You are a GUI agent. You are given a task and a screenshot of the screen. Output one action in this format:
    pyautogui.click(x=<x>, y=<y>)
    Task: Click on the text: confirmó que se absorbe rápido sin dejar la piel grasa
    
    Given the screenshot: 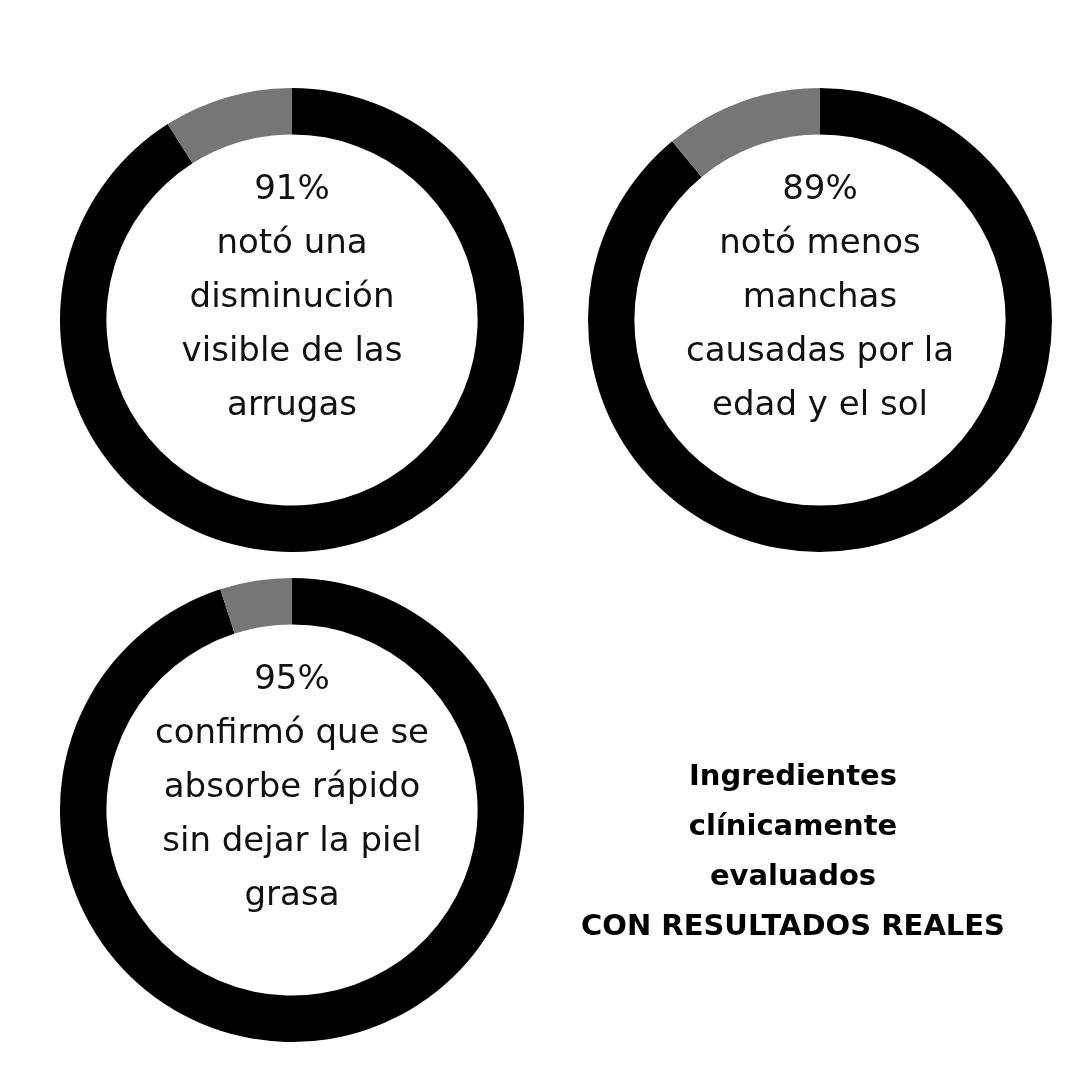 What is the action you would take?
    pyautogui.click(x=292, y=811)
    